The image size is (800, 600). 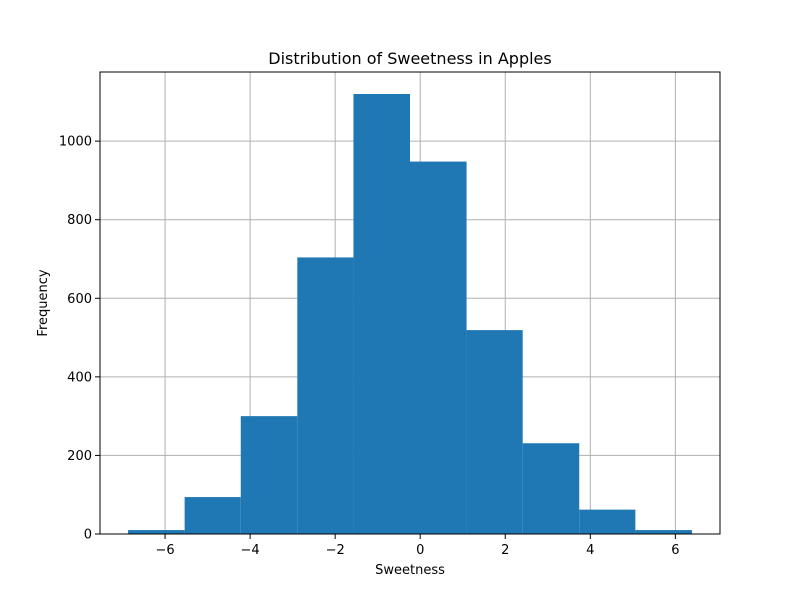 What do you see at coordinates (335, 550) in the screenshot?
I see `x-tick-label: −2` at bounding box center [335, 550].